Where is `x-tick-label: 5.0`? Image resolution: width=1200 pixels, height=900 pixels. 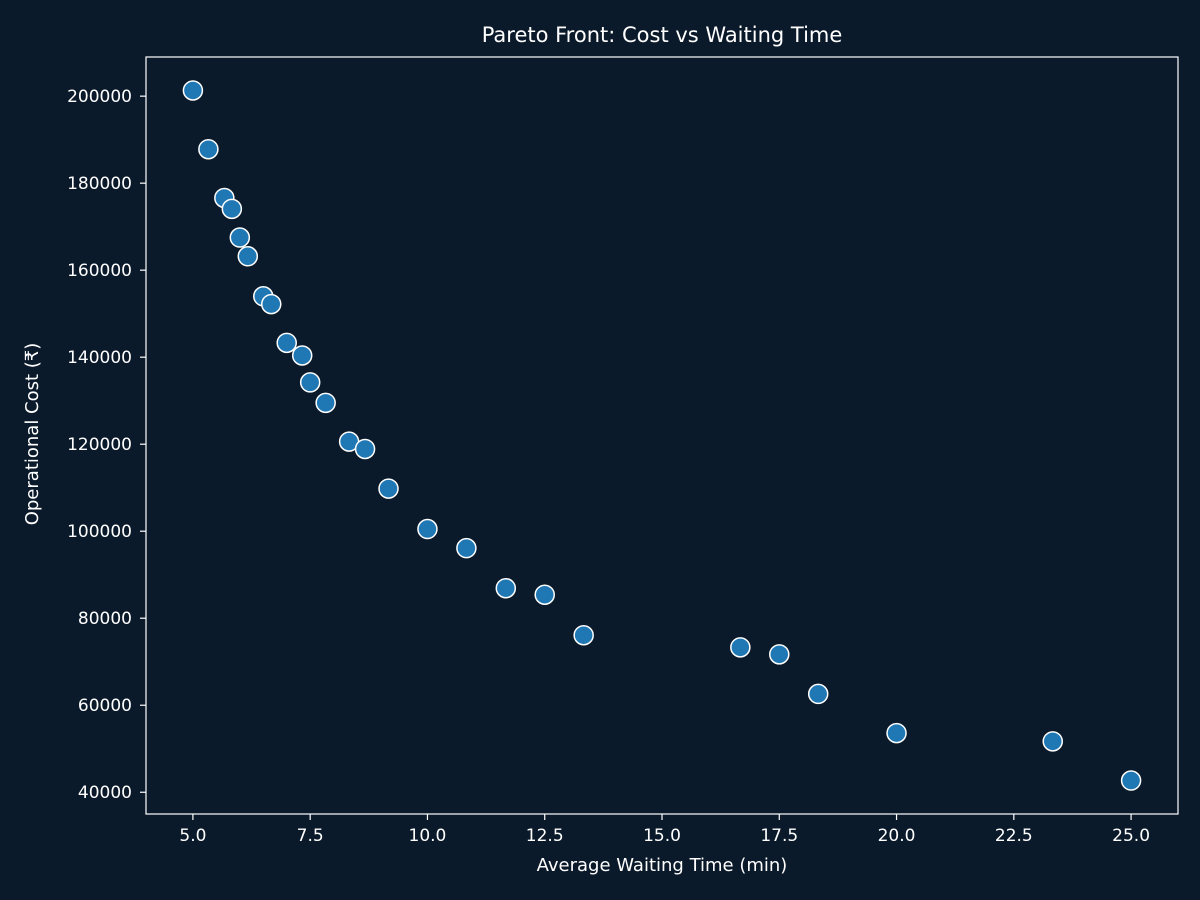 x-tick-label: 5.0 is located at coordinates (192, 836).